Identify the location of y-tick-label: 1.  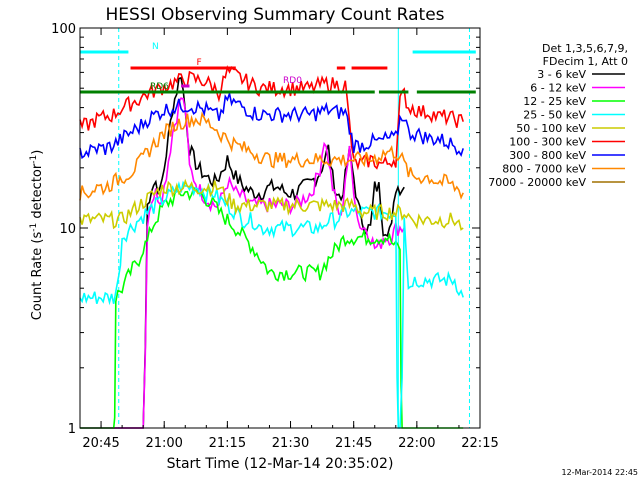
(72, 429).